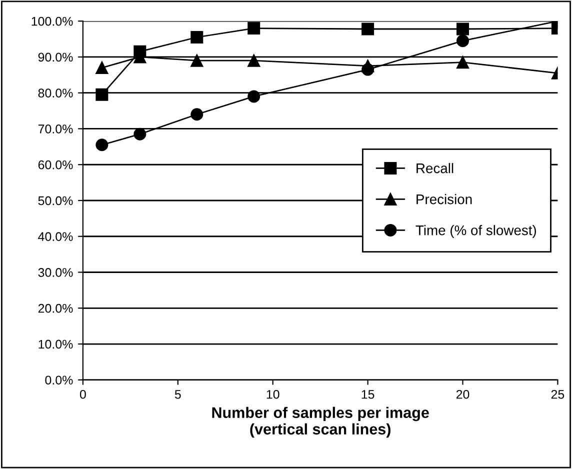 This screenshot has width=572, height=469. What do you see at coordinates (273, 394) in the screenshot?
I see `x-tick-label: 10` at bounding box center [273, 394].